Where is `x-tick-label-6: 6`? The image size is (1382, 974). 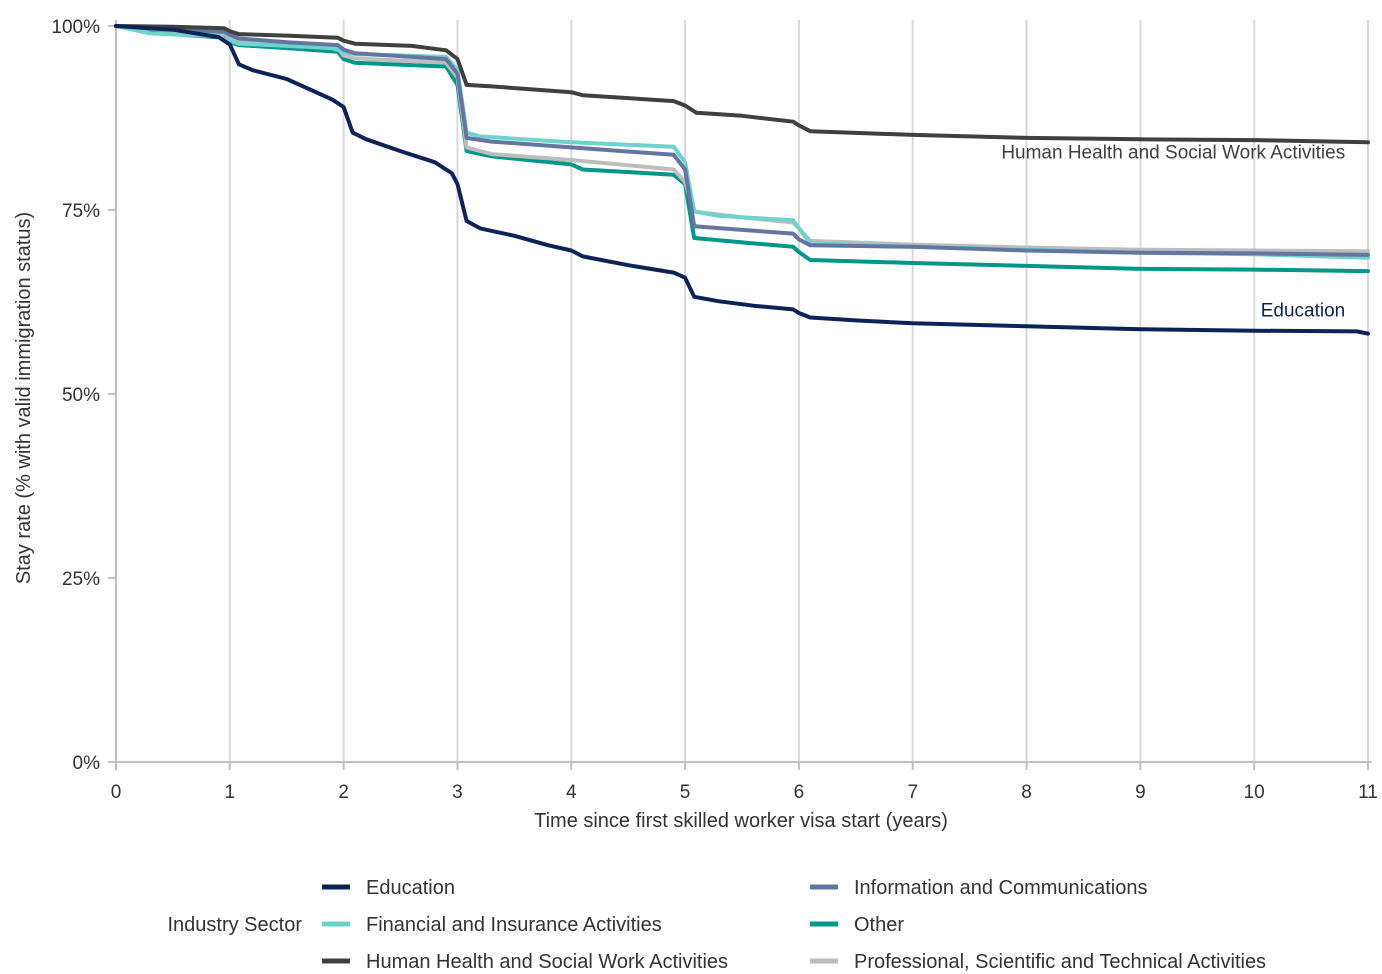
x-tick-label-6: 6 is located at coordinates (799, 792).